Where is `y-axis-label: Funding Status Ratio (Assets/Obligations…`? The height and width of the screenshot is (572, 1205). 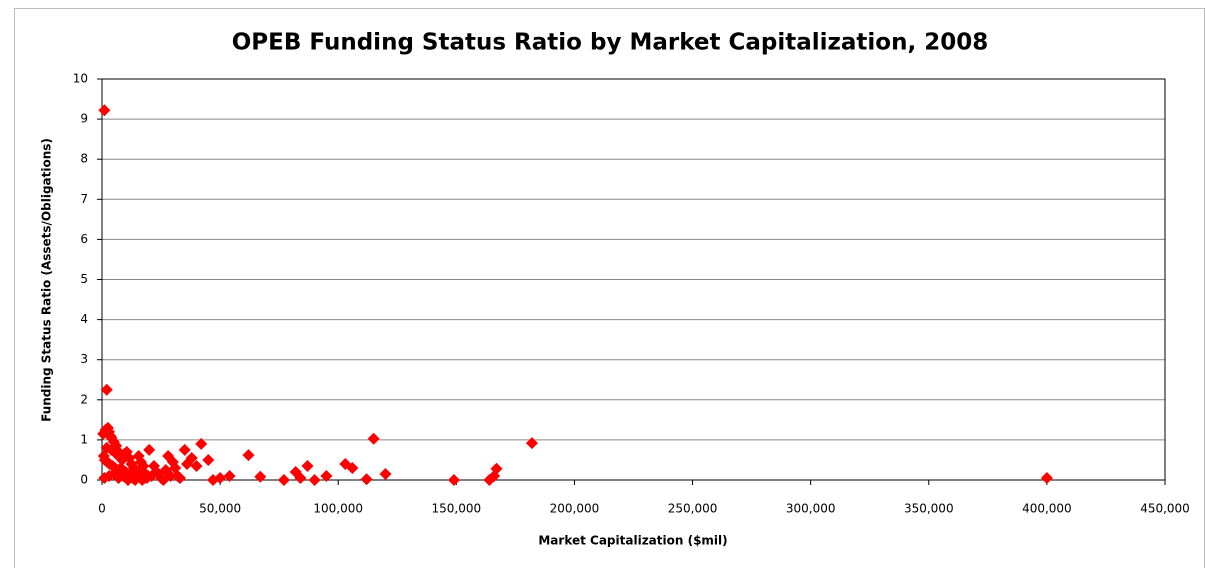 y-axis-label: Funding Status Ratio (Assets/Obligations… is located at coordinates (47, 280).